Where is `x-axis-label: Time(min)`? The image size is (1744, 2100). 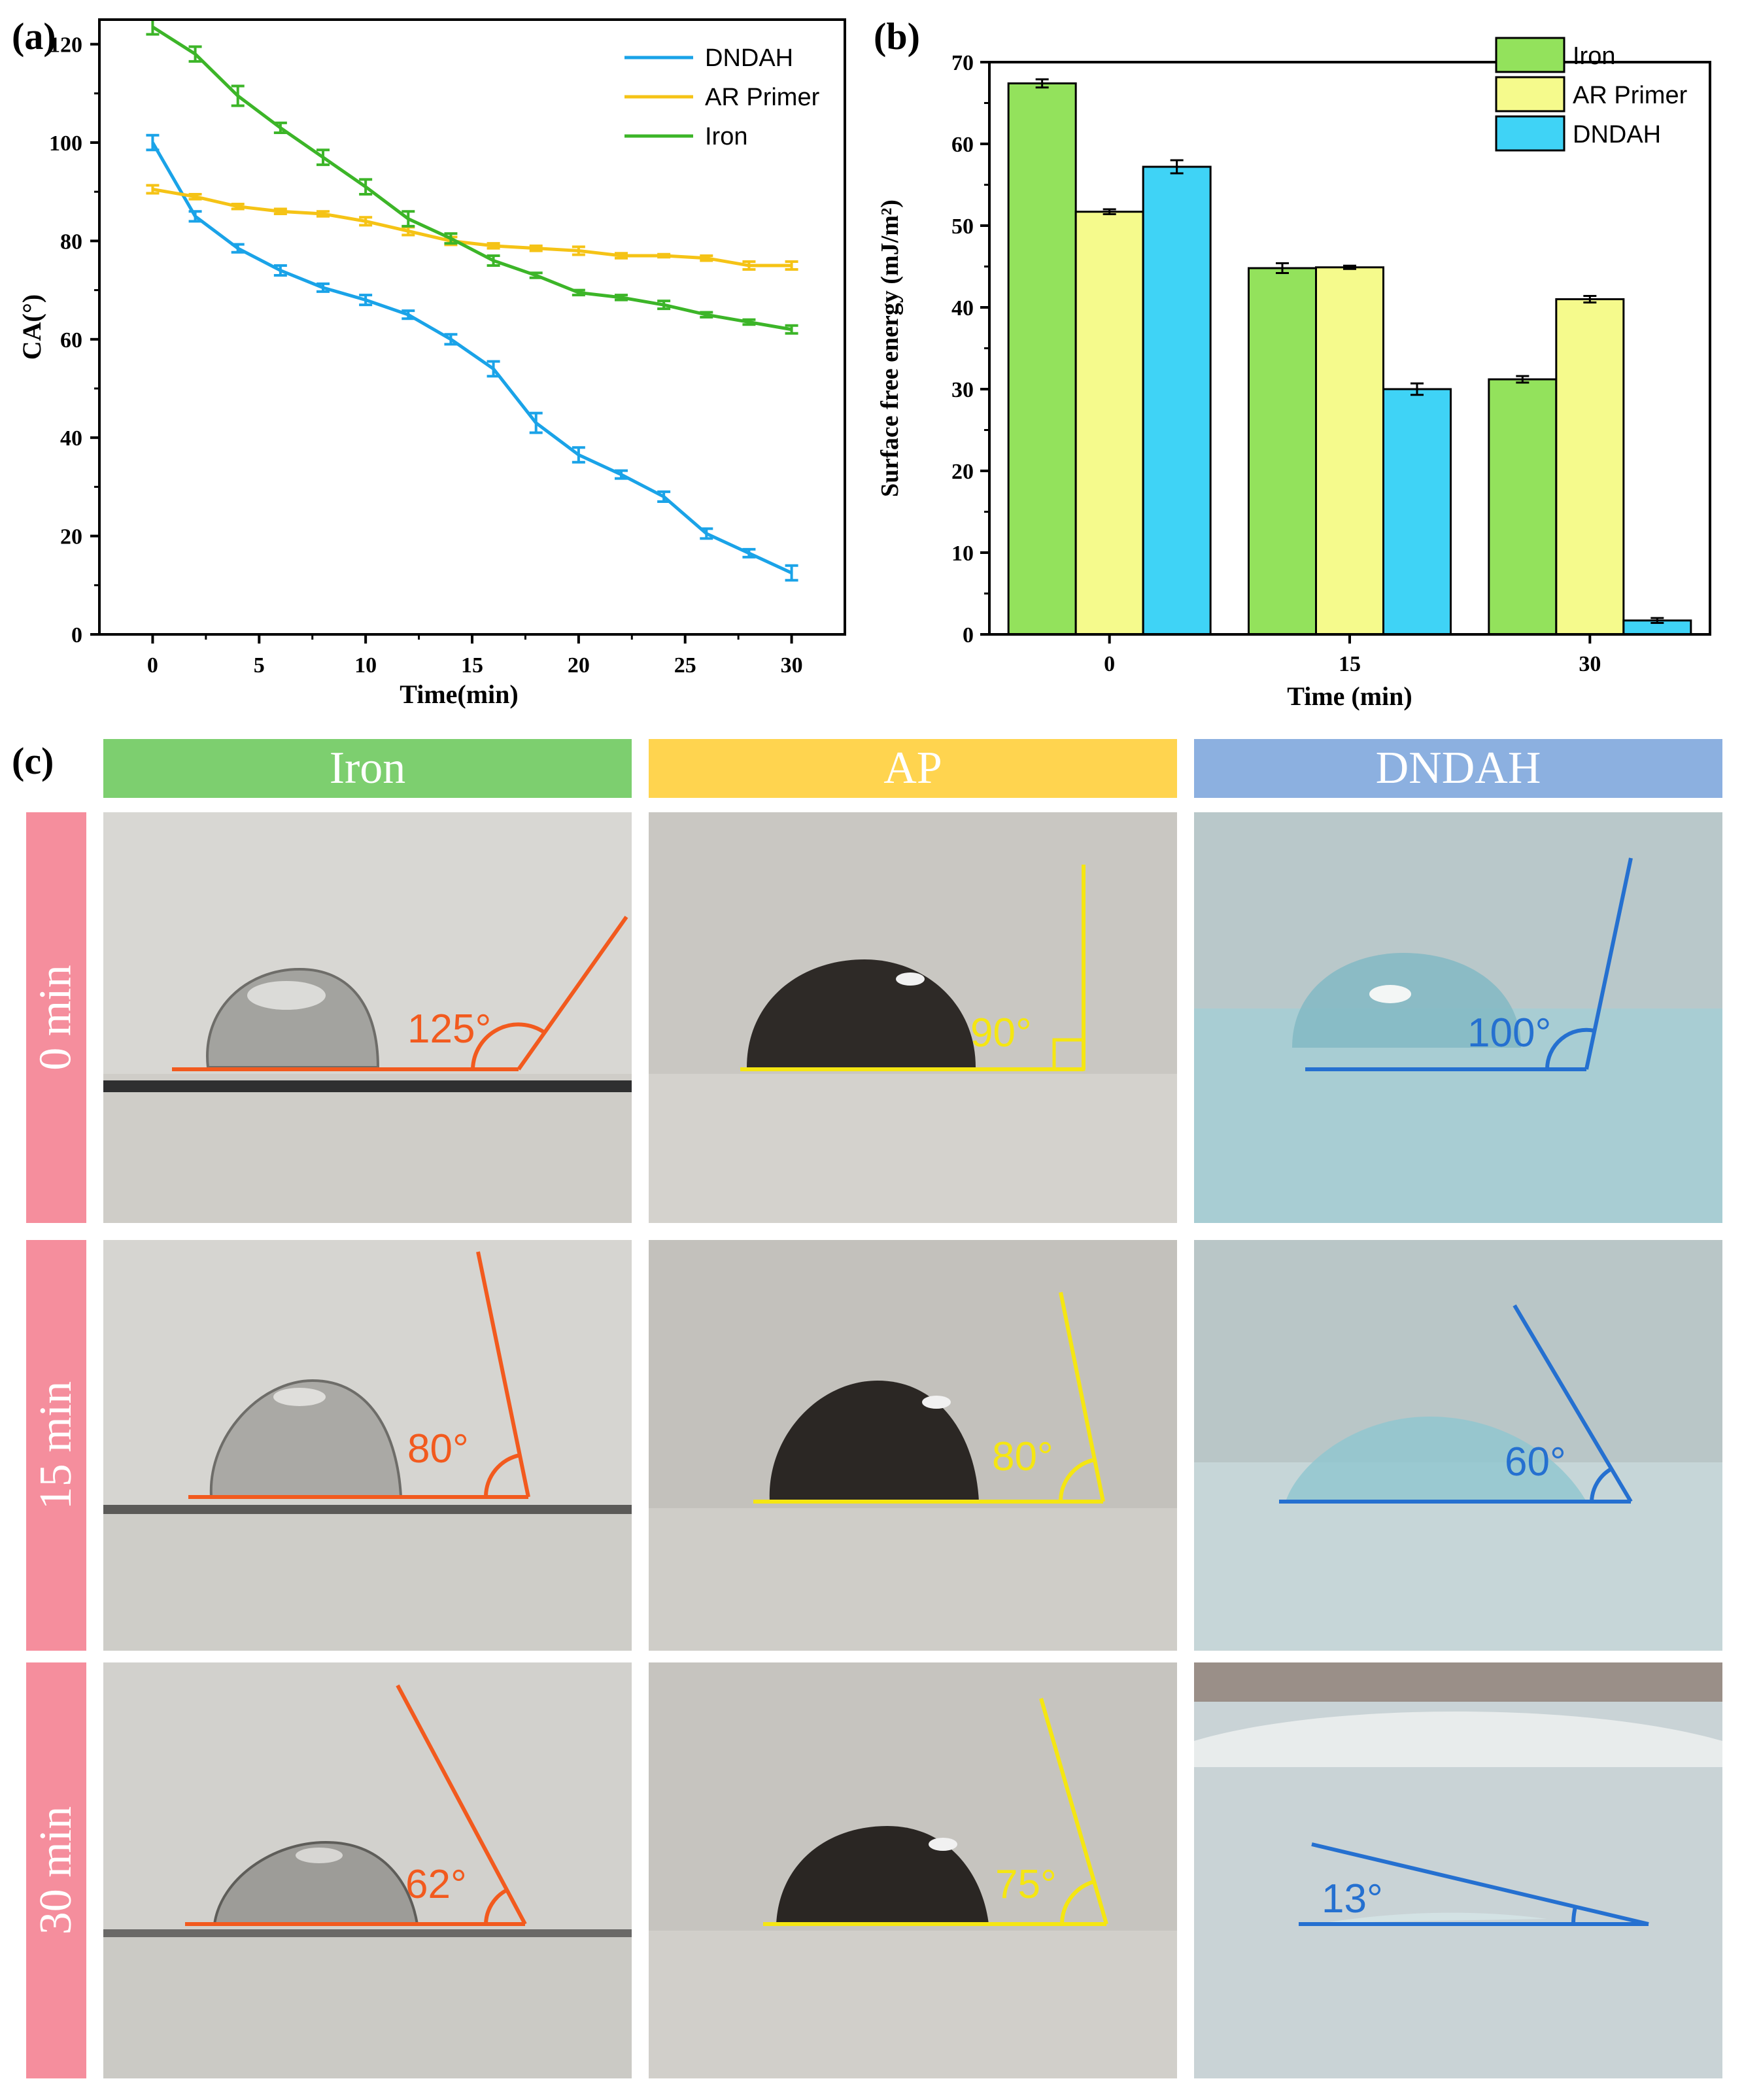
x-axis-label: Time(min) is located at coordinates (459, 694).